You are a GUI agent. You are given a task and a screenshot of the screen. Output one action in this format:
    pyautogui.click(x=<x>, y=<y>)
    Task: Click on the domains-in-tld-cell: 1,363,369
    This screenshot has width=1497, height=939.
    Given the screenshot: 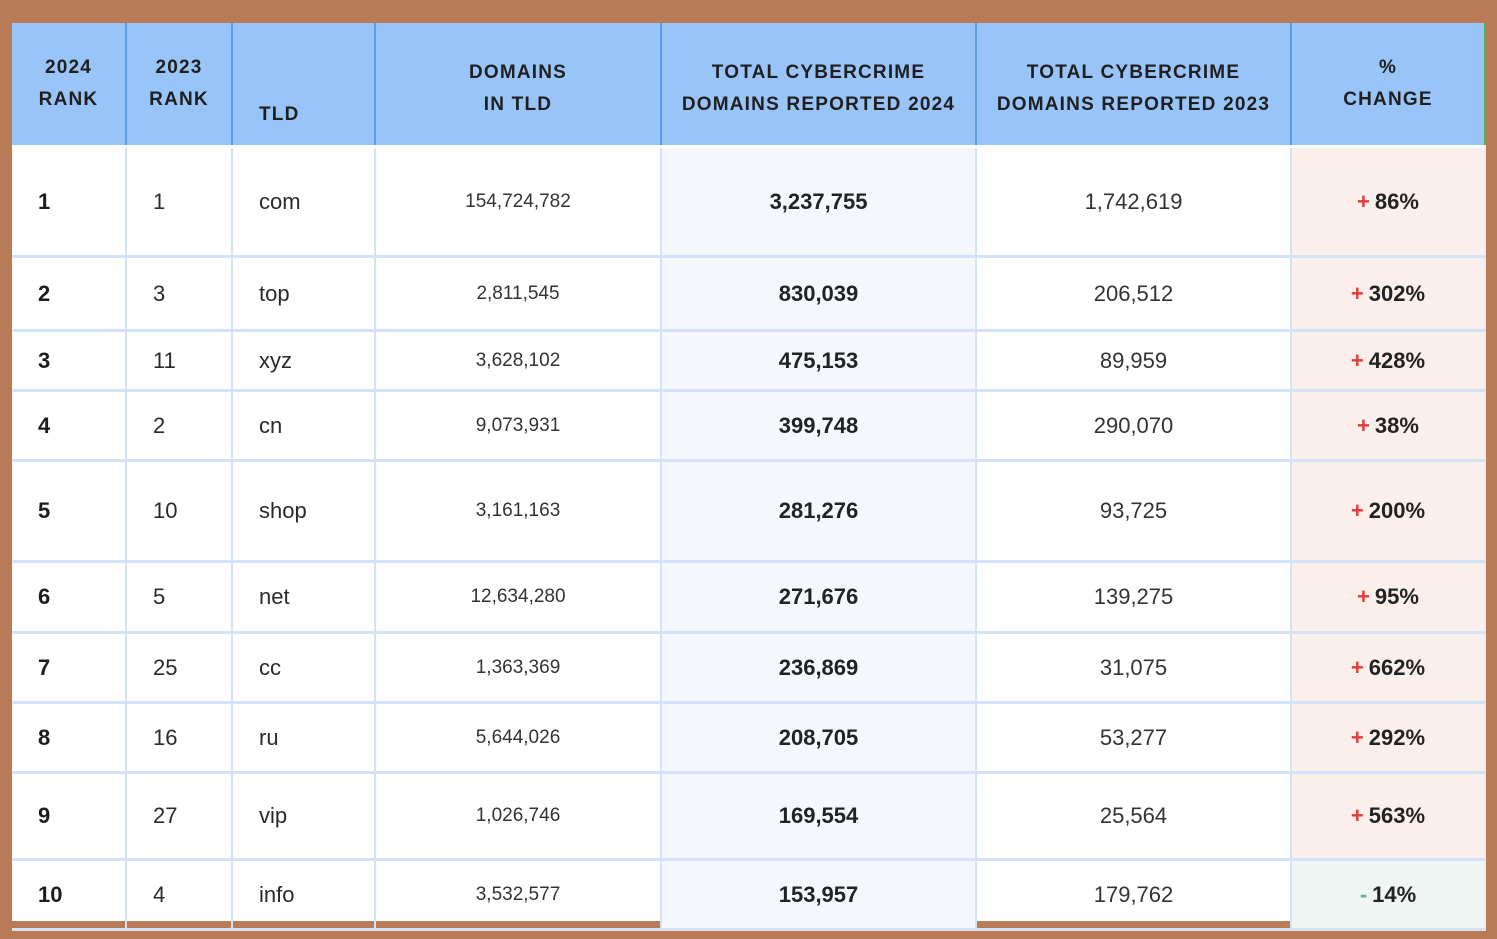 What is the action you would take?
    pyautogui.click(x=518, y=668)
    